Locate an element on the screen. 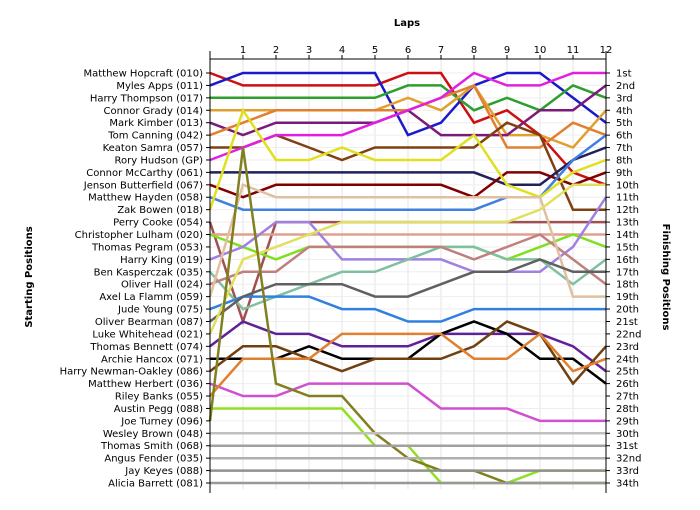 The image size is (700, 510). starting-position-label: Rory Hudson (GP) is located at coordinates (159, 160).